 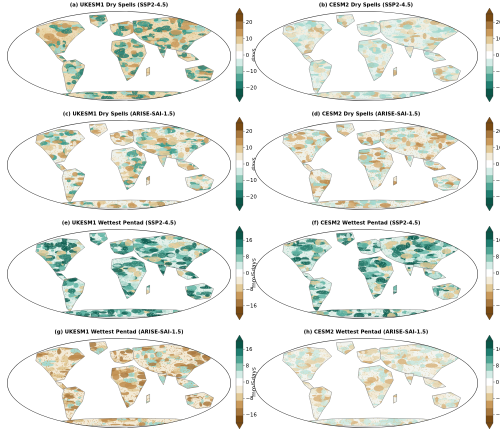 I want to click on panel-e-colorbar-tick-label: 8, so click(x=247, y=257).